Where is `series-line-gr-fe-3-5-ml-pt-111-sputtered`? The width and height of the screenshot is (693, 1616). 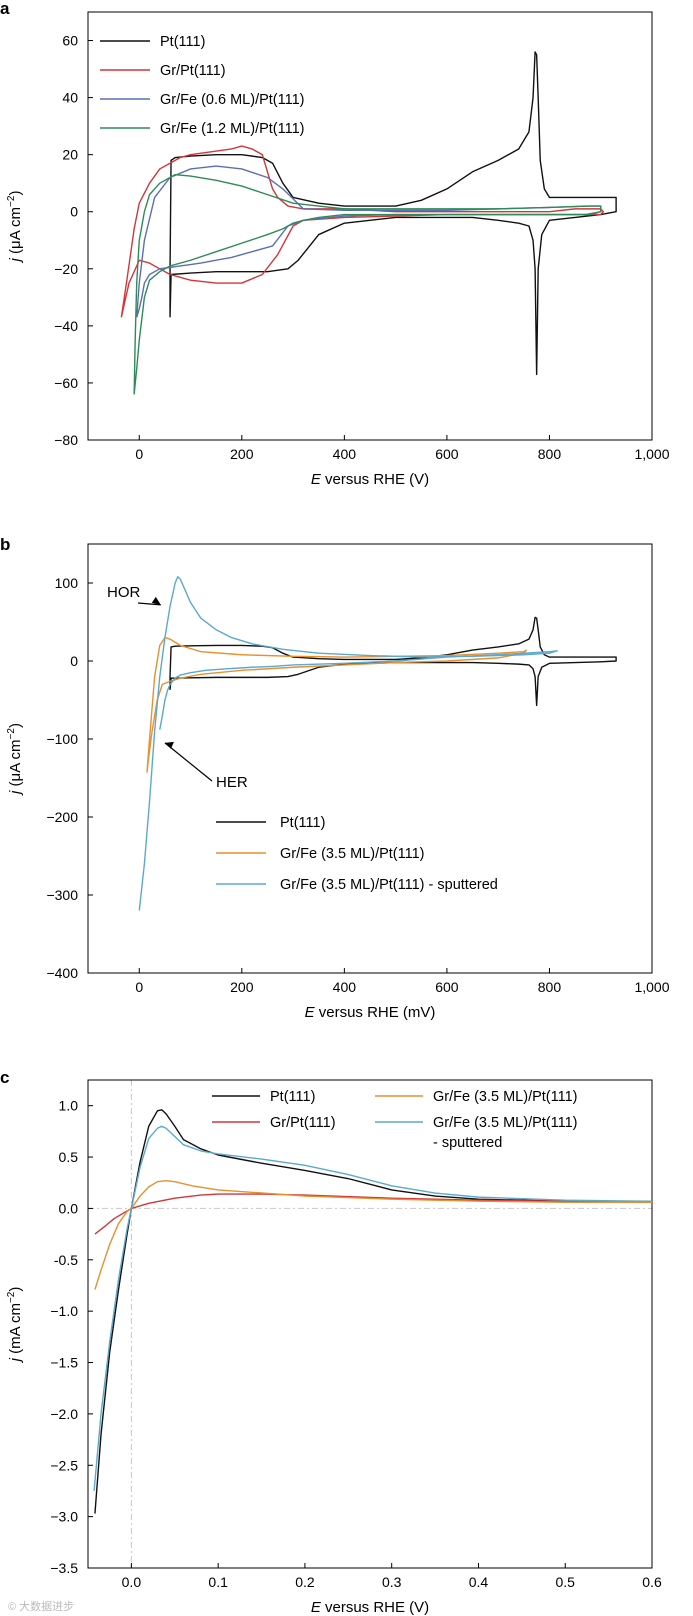
series-line-gr-fe-3-5-ml-pt-111-sputtered is located at coordinates (348, 743).